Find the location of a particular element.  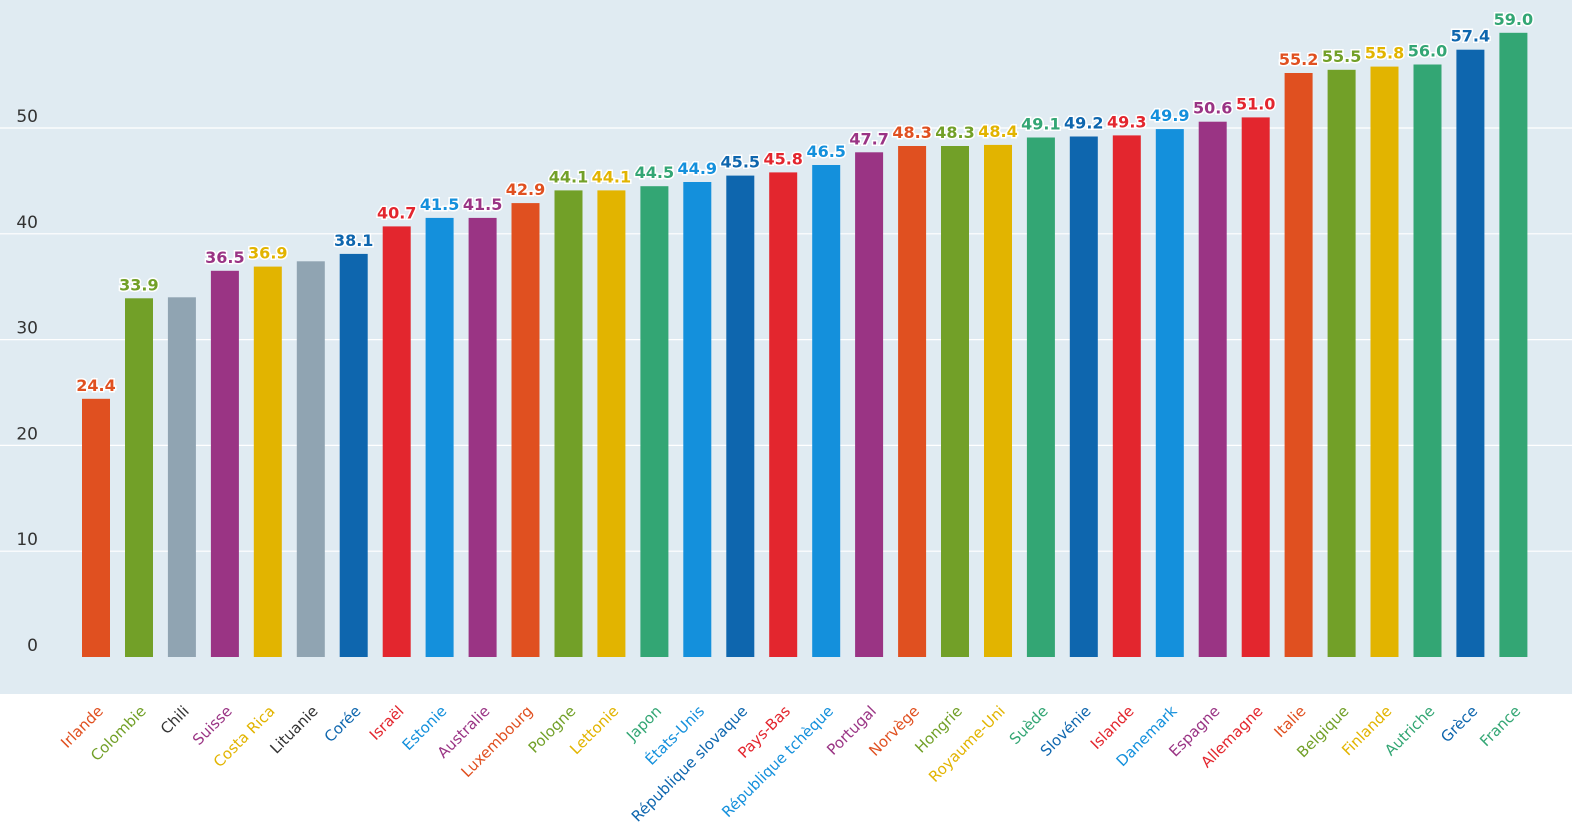

value-label: 42.9 is located at coordinates (525, 189).